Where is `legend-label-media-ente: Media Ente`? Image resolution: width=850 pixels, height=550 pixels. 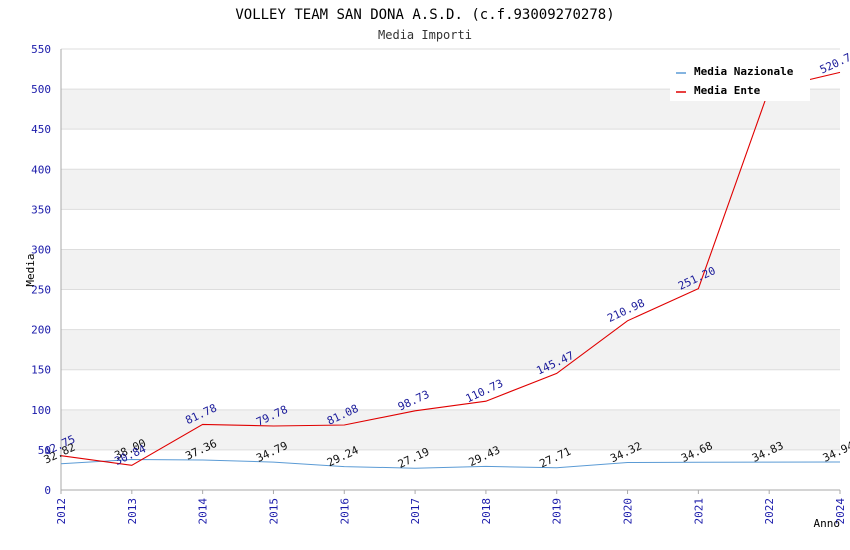 legend-label-media-ente: Media Ente is located at coordinates (727, 90).